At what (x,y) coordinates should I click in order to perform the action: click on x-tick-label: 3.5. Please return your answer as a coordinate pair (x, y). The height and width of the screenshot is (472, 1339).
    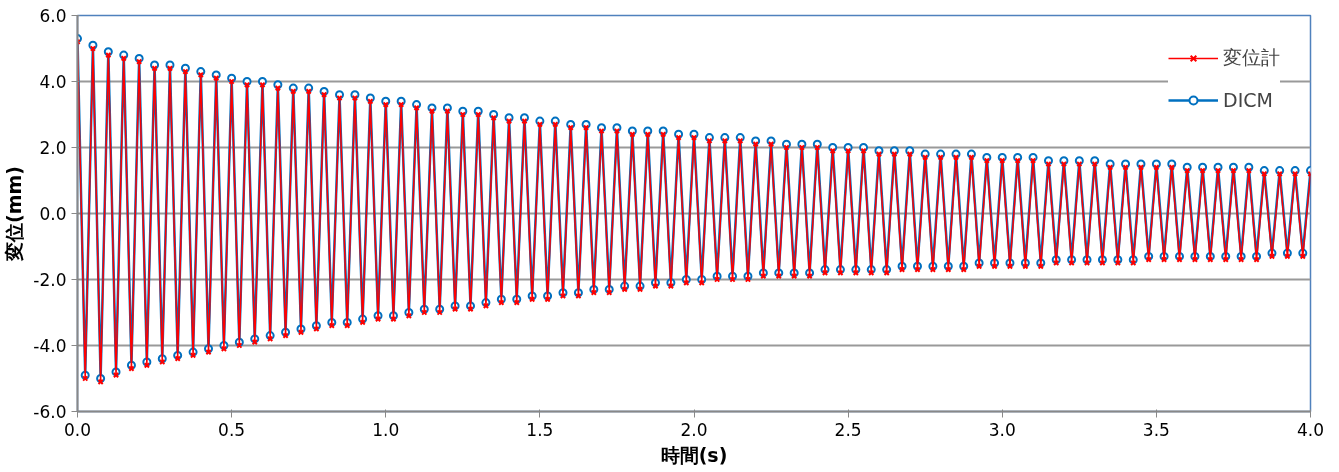
    Looking at the image, I should click on (1156, 429).